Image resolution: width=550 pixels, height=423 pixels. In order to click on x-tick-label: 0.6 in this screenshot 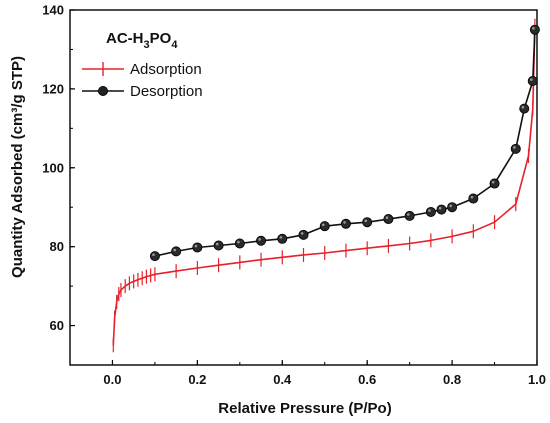, I will do `click(367, 379)`.